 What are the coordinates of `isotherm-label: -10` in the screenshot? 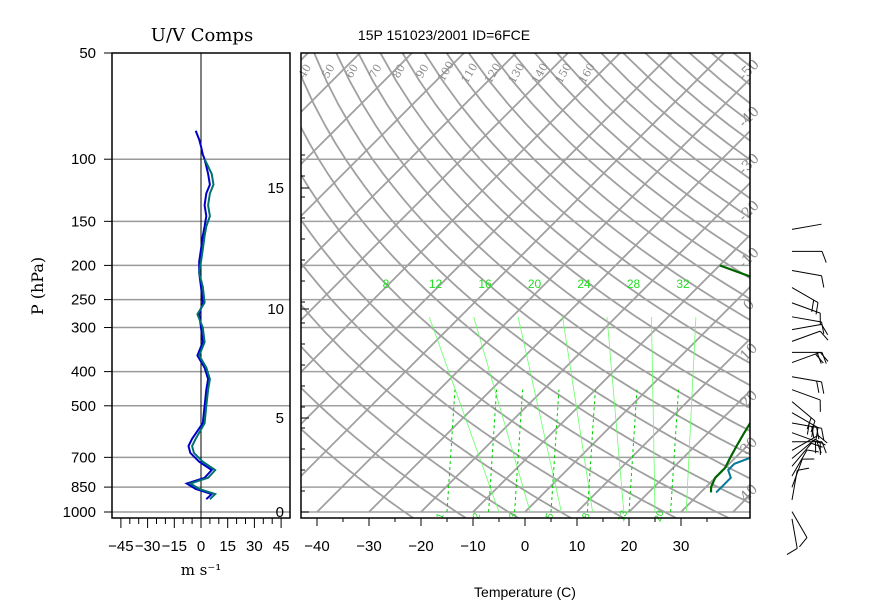 It's located at (749, 258).